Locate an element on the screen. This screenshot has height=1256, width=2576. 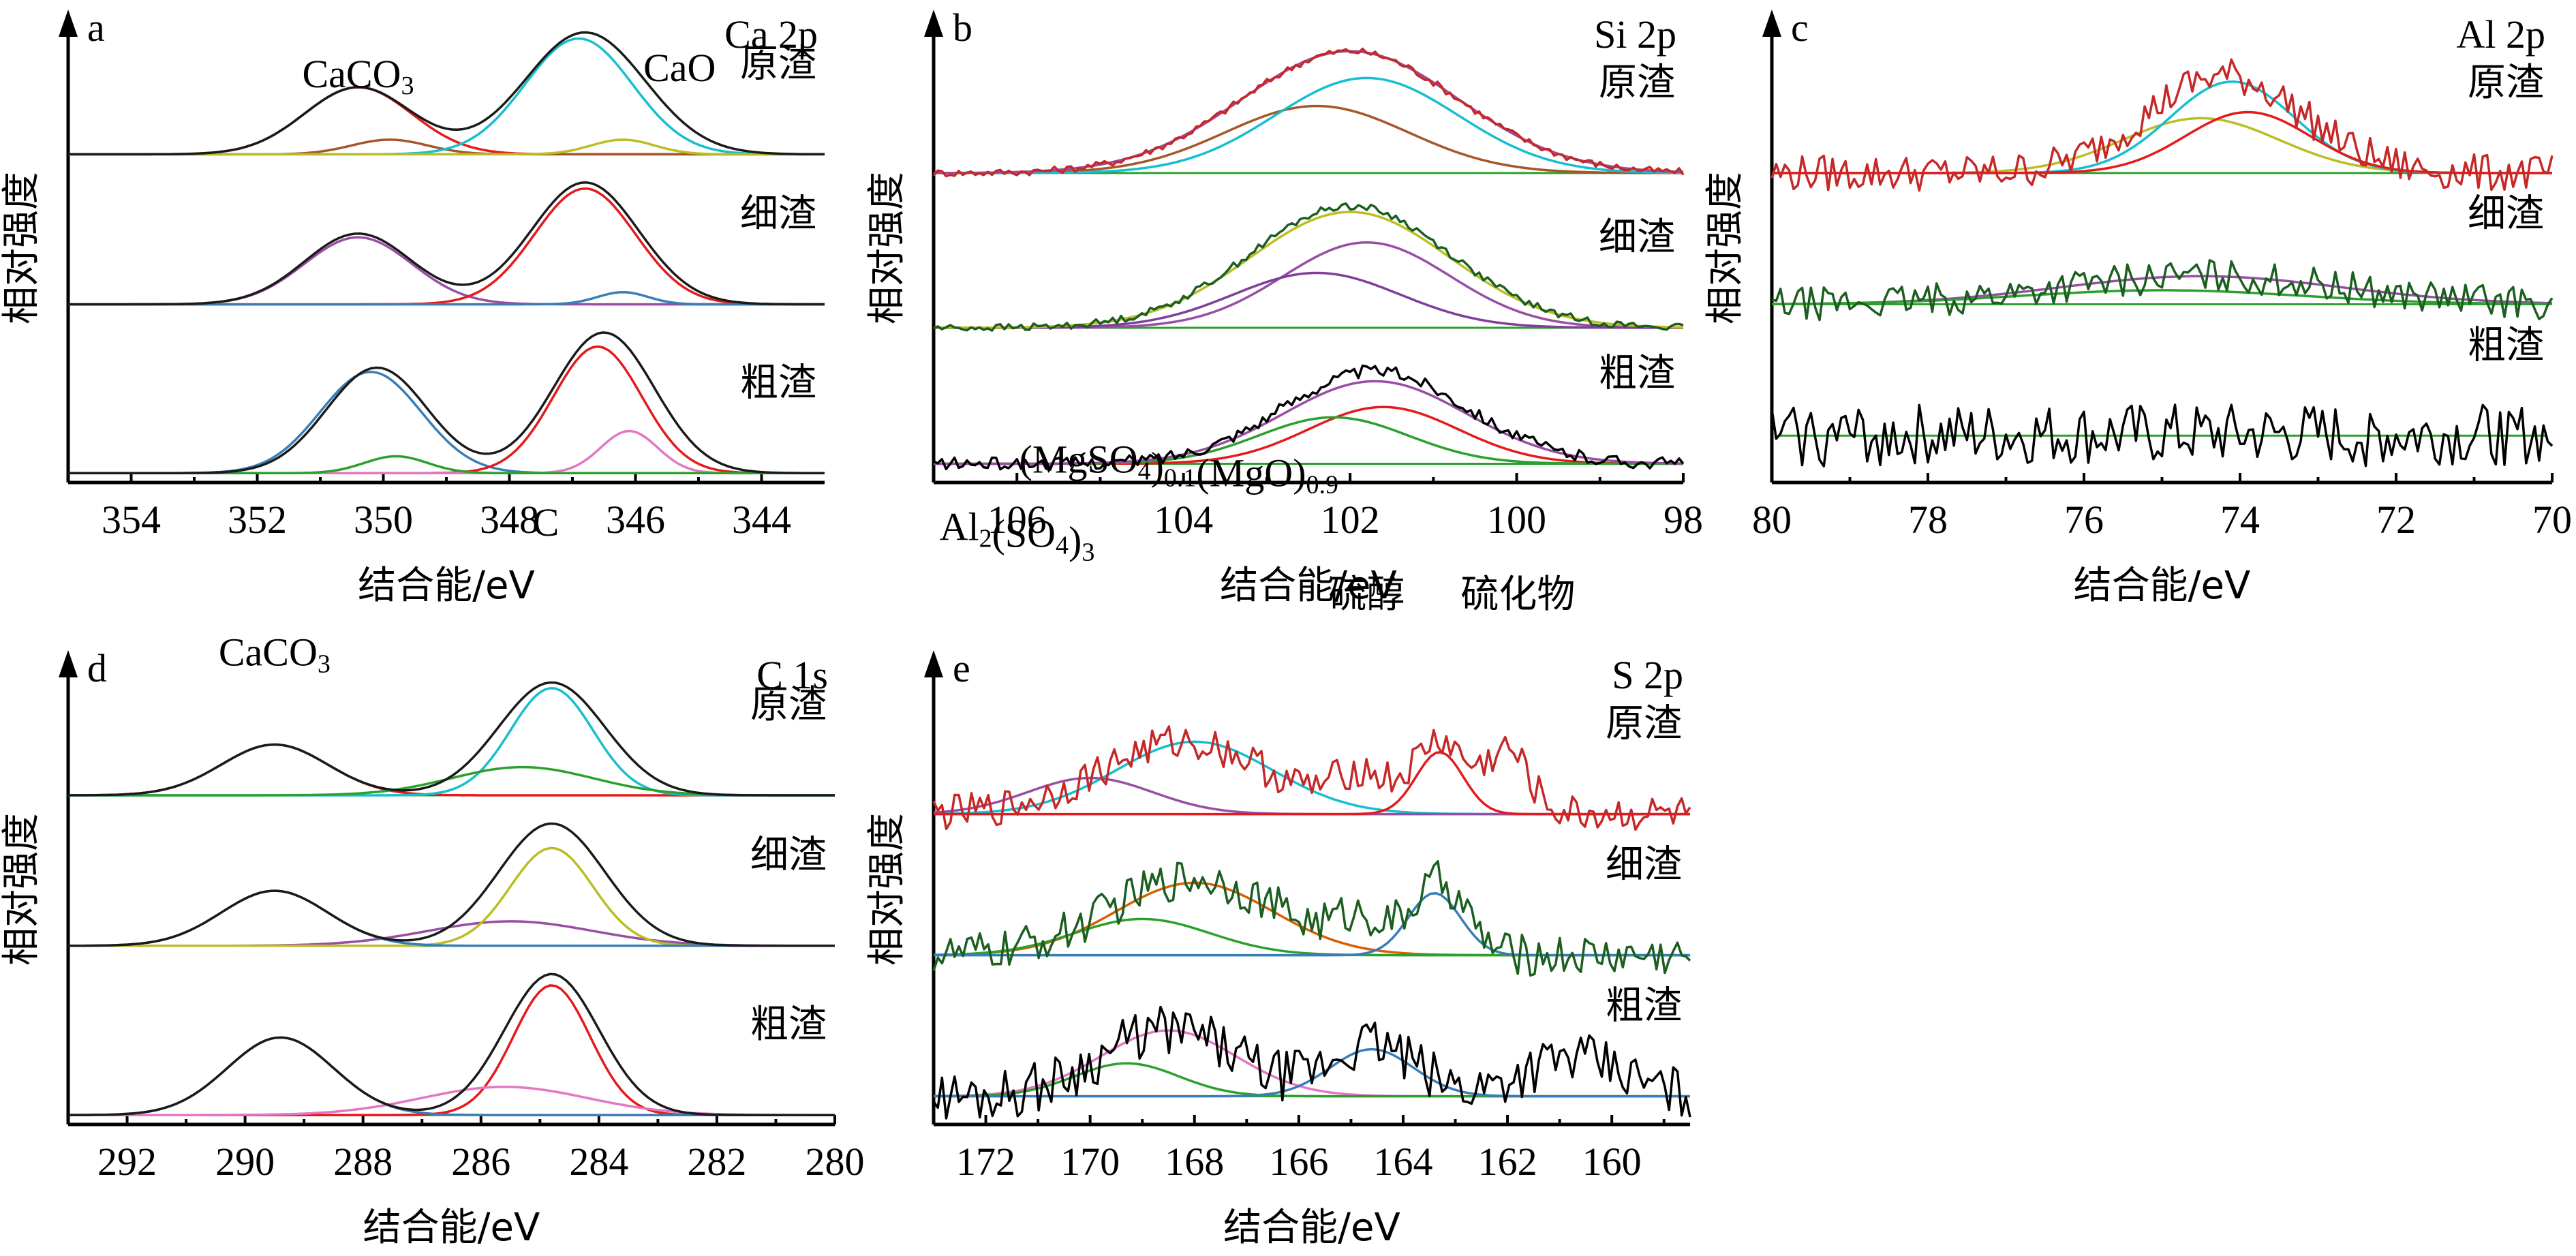
core-level-label: Al 2p is located at coordinates (2501, 35).